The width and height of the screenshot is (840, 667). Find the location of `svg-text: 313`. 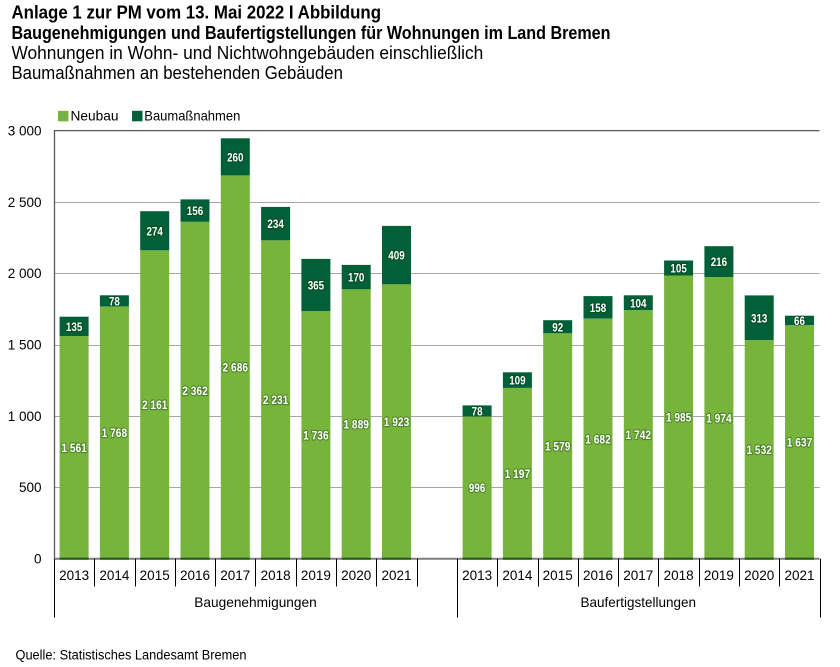

svg-text: 313 is located at coordinates (759, 318).